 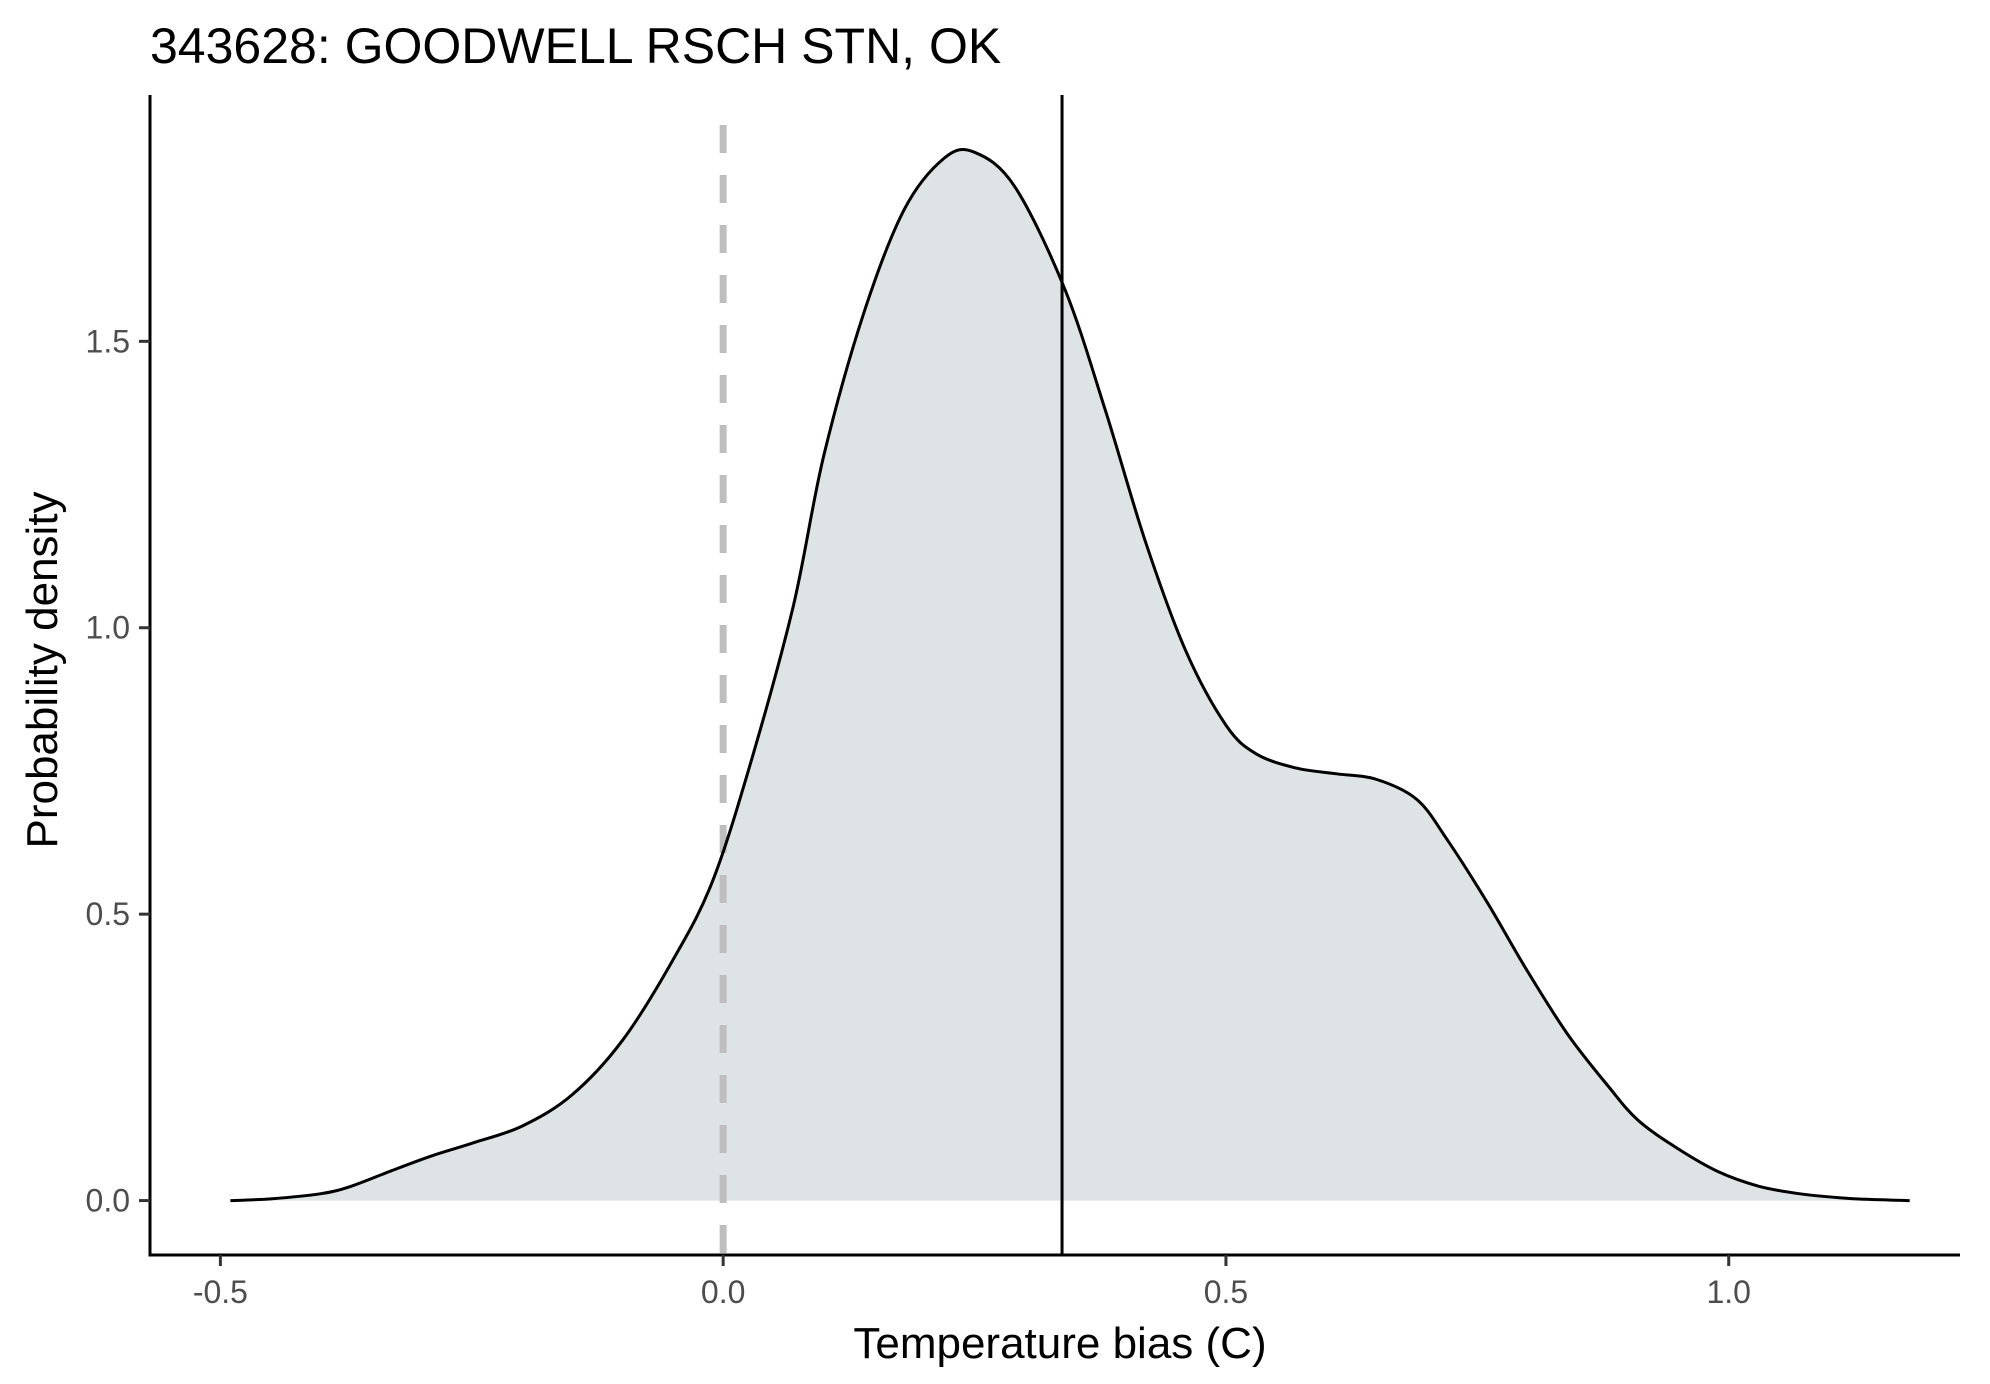 I want to click on y-tick-label: 0.0, so click(x=108, y=1201).